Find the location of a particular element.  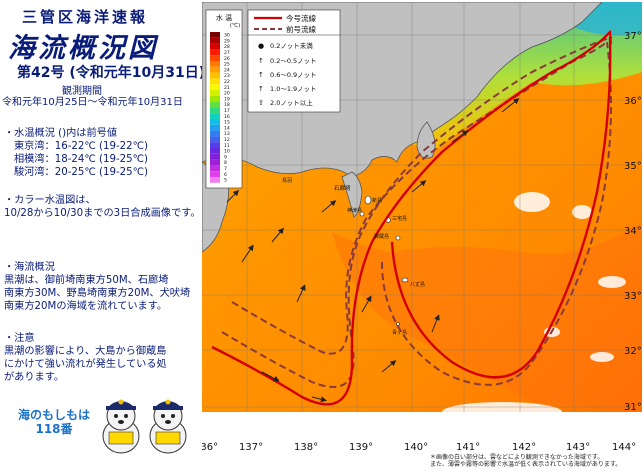

colorbar-tick-label: 23 is located at coordinates (227, 76).